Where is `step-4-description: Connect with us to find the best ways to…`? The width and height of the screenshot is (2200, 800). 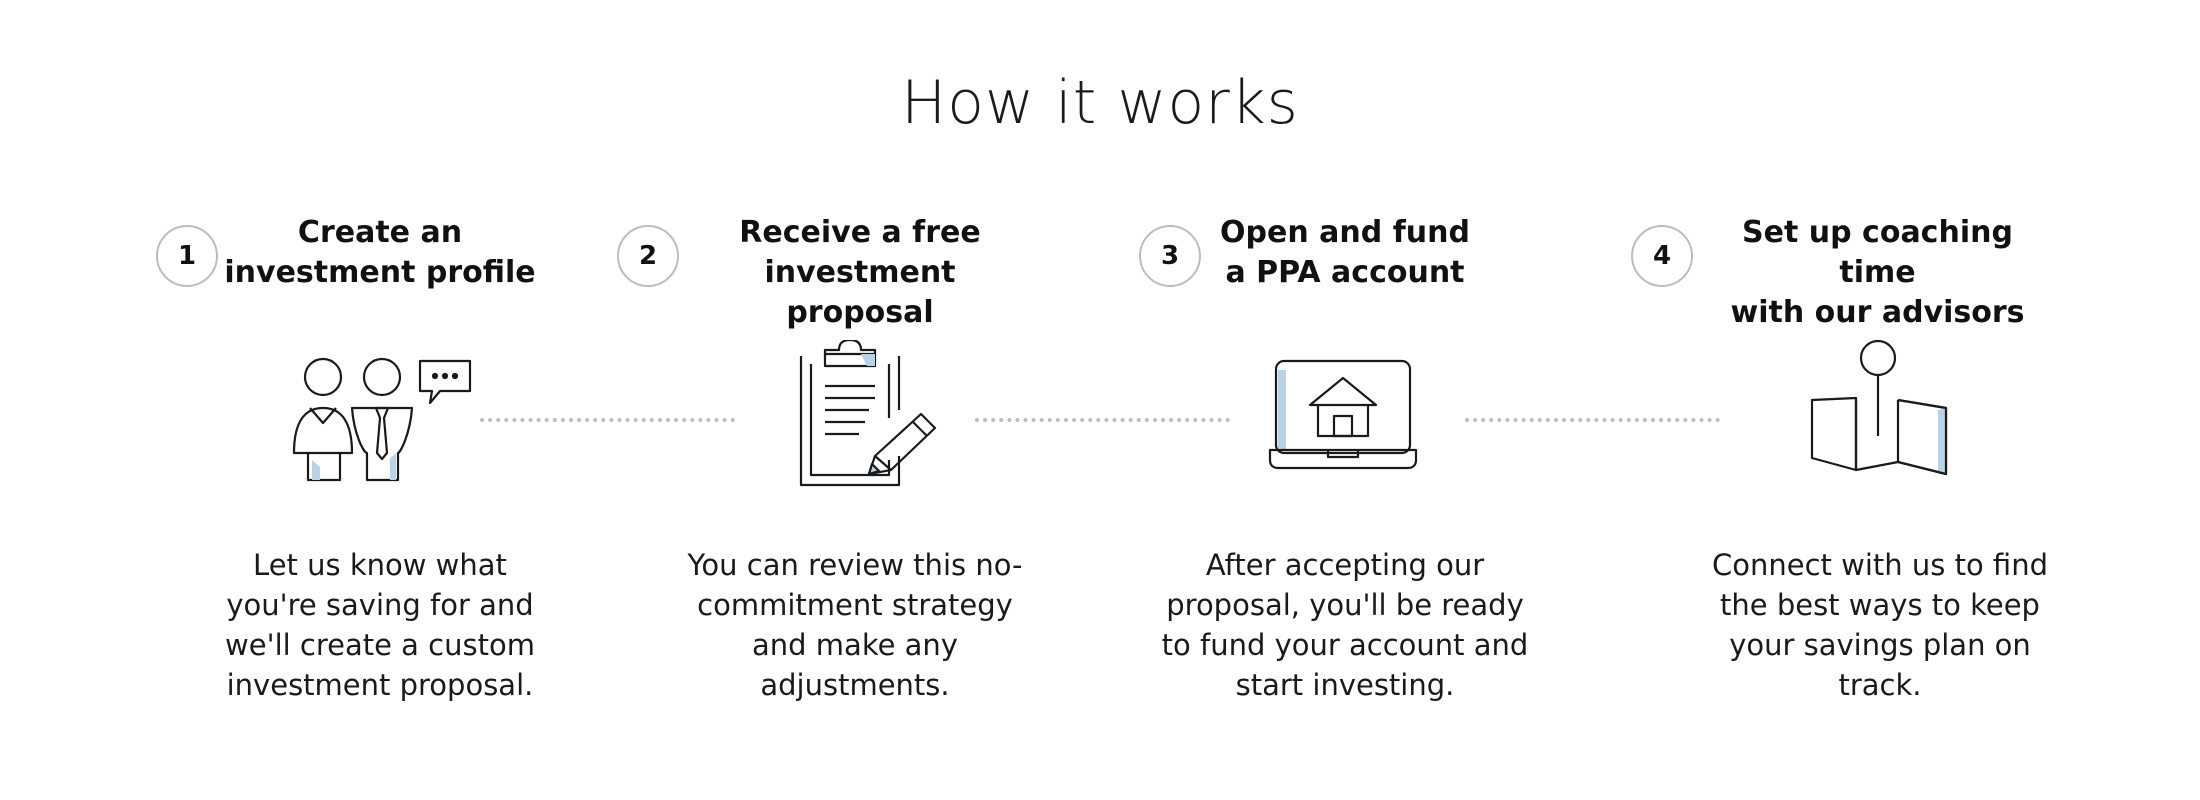 step-4-description: Connect with us to find the best ways to… is located at coordinates (1880, 625).